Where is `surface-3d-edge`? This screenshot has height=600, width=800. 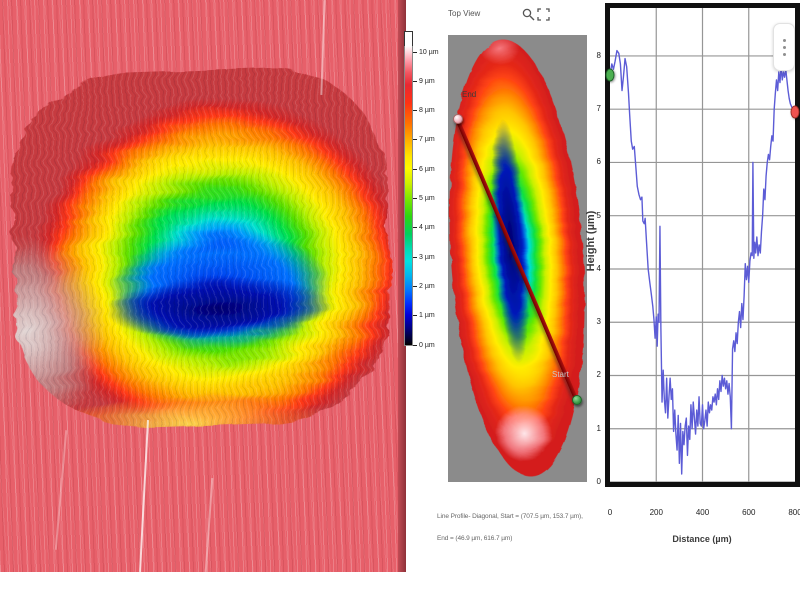 surface-3d-edge is located at coordinates (402, 286).